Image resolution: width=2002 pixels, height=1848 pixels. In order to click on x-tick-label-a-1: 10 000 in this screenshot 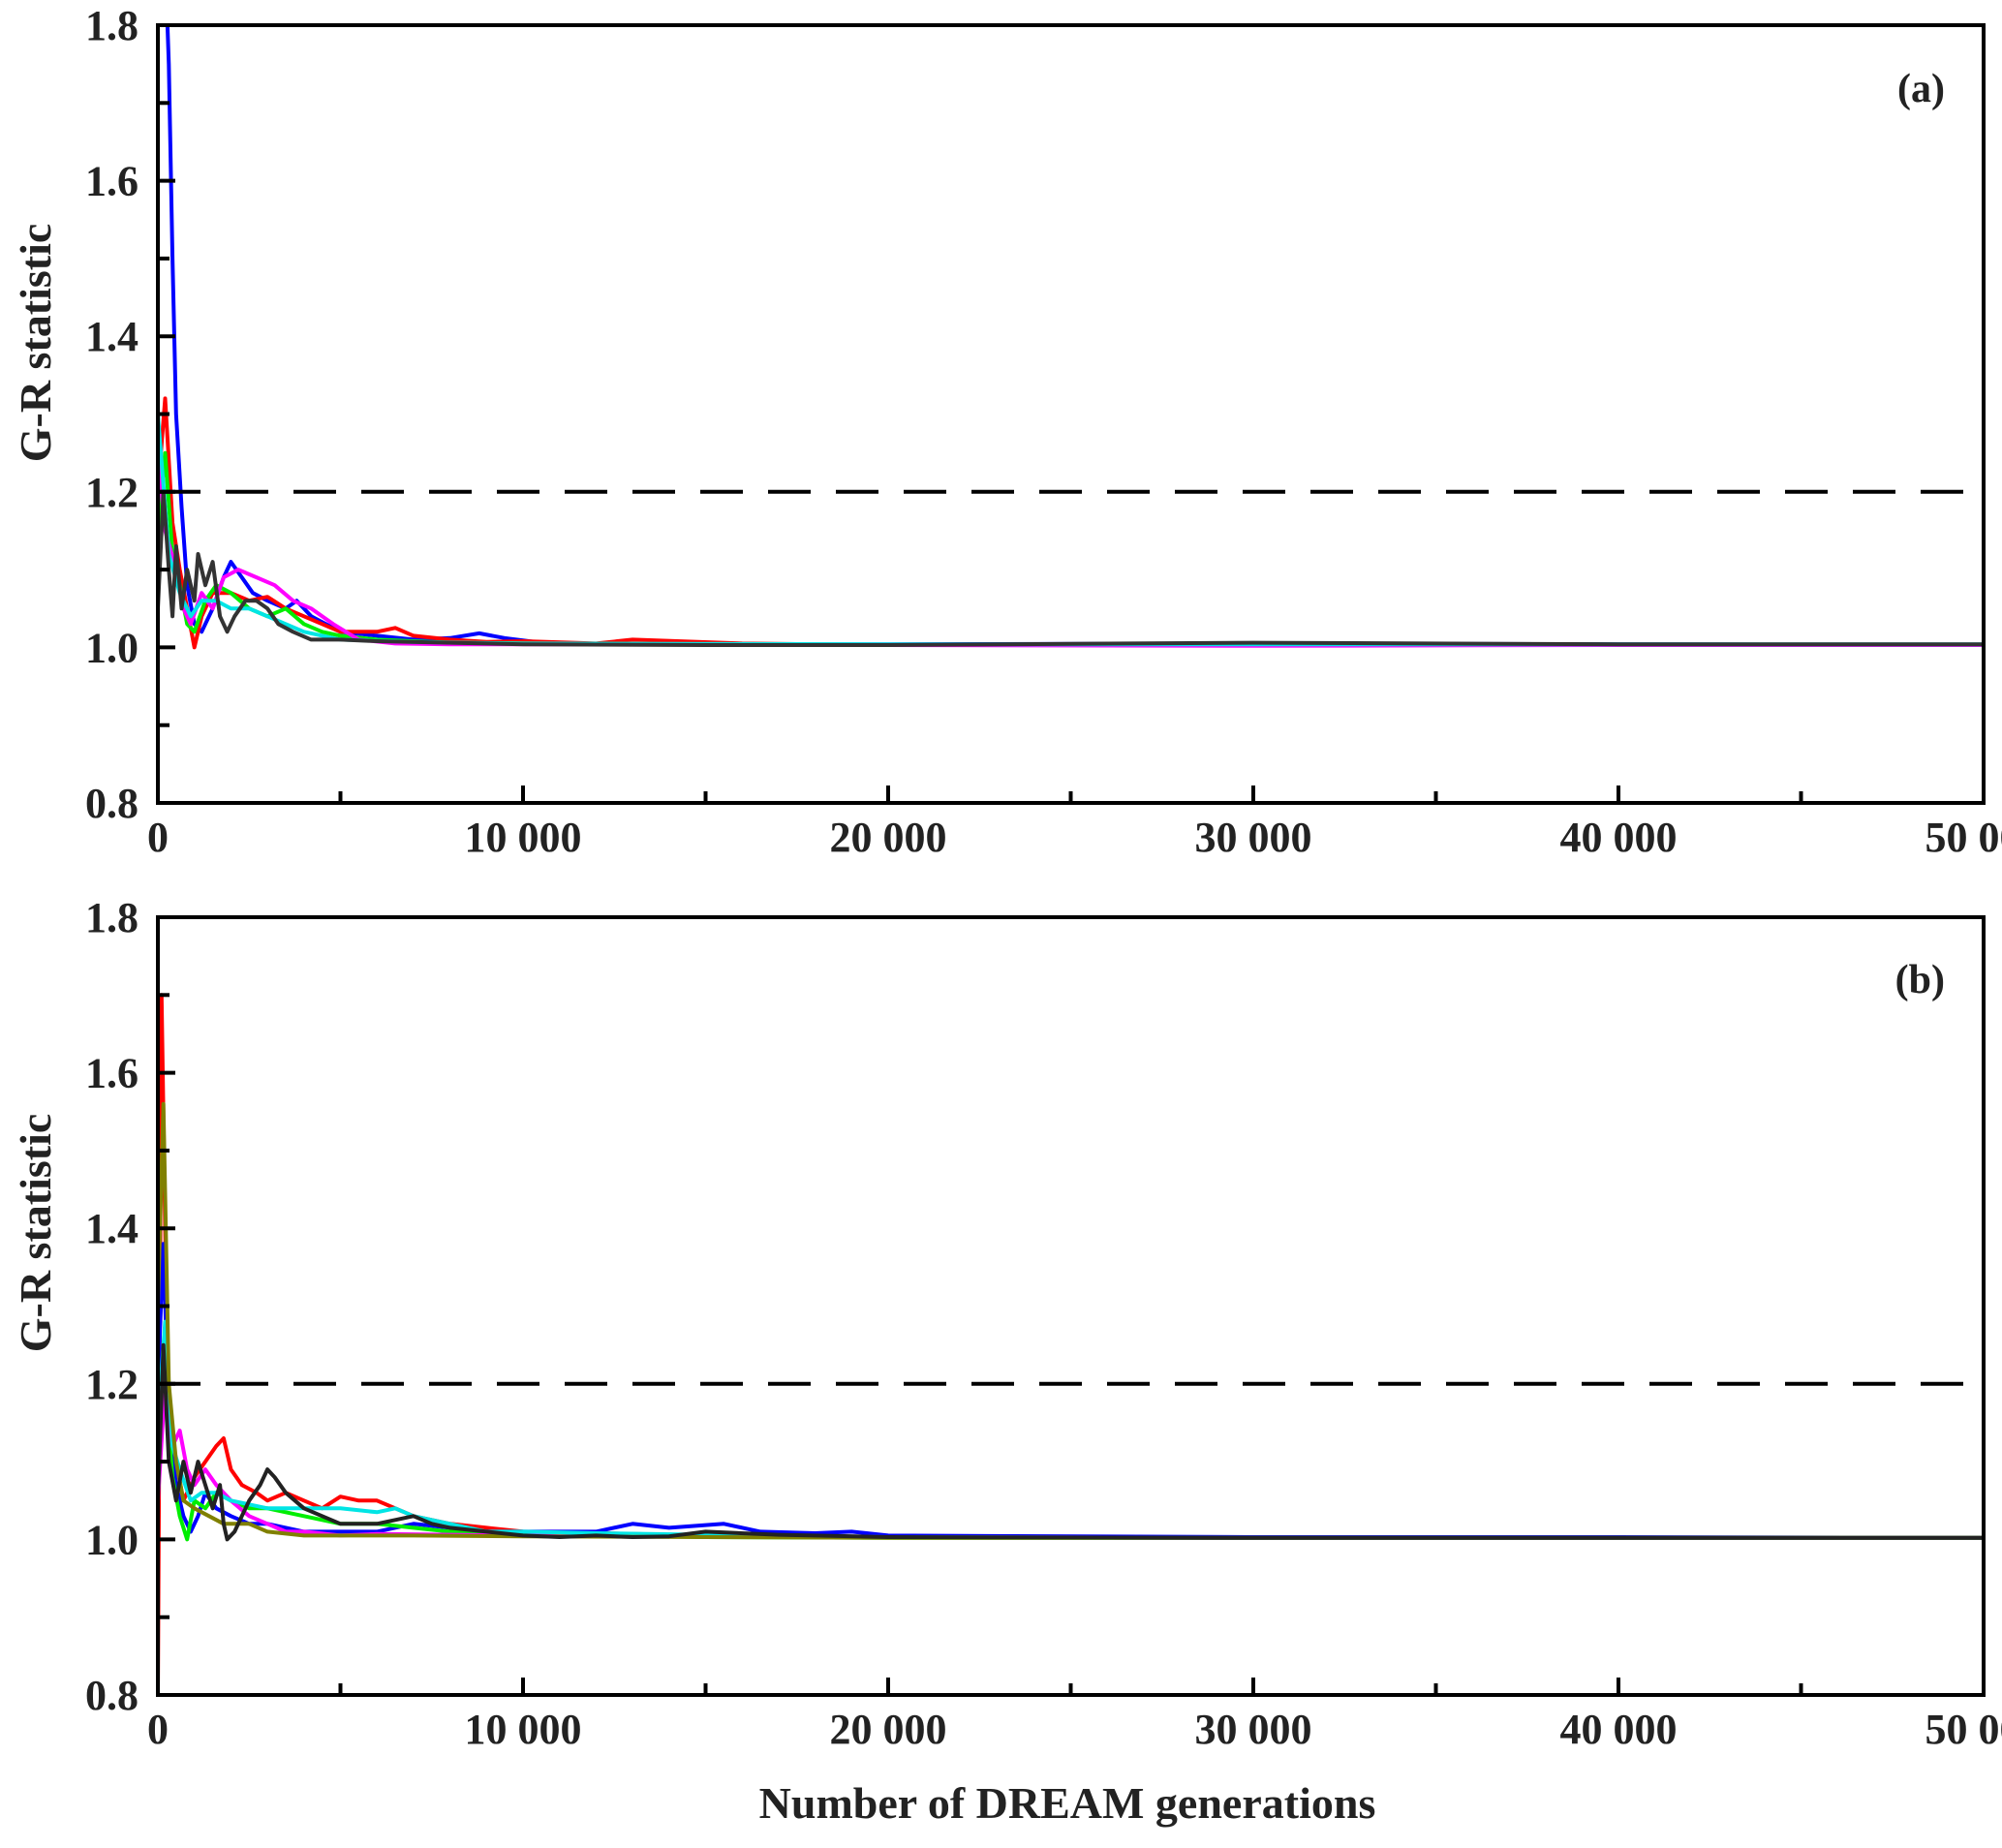, I will do `click(524, 838)`.